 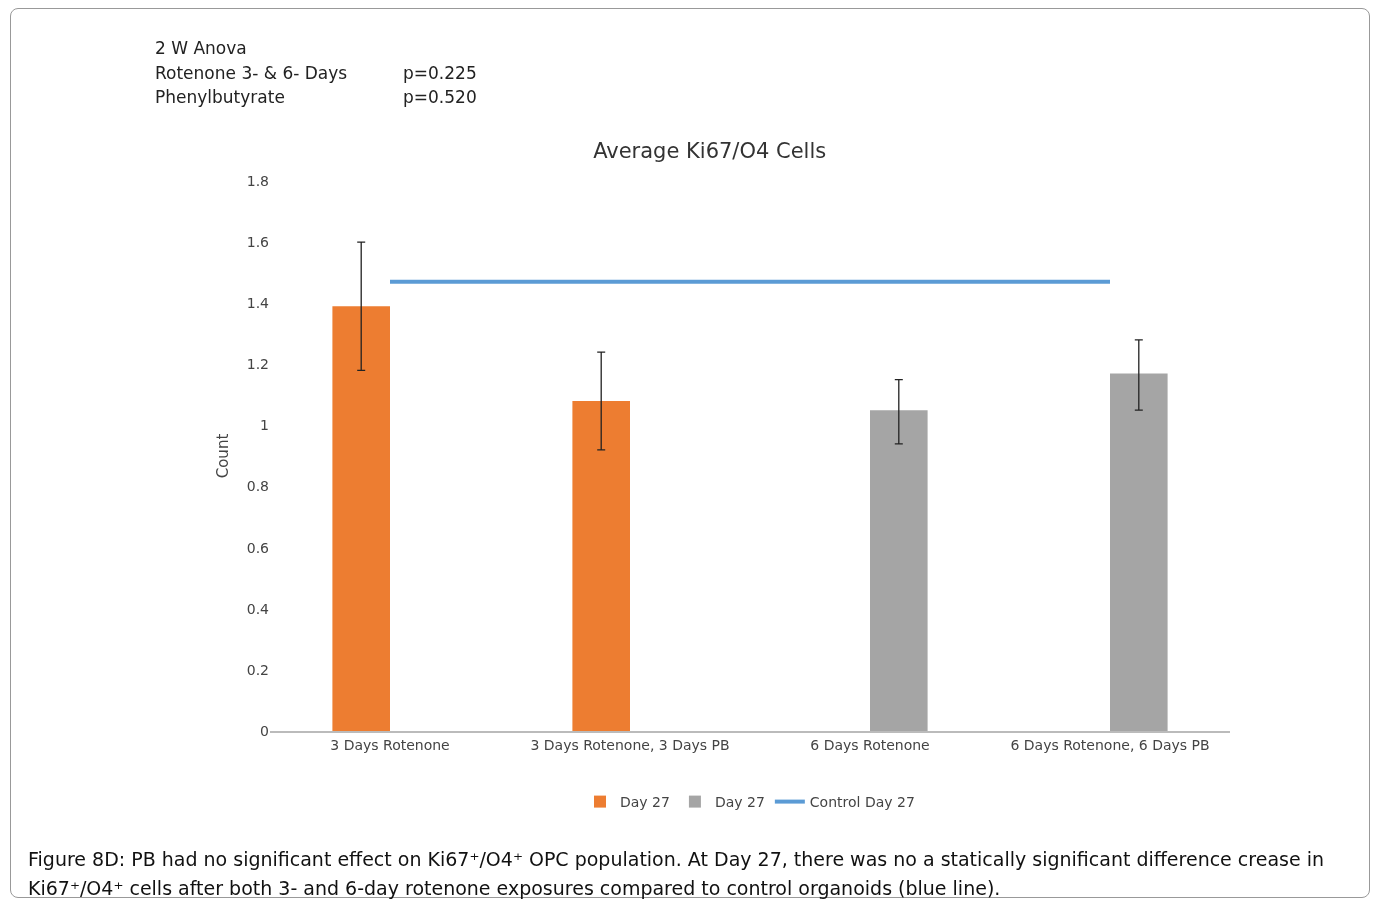 What do you see at coordinates (251, 73) in the screenshot?
I see `text: Rotenone 3- & 6- Days` at bounding box center [251, 73].